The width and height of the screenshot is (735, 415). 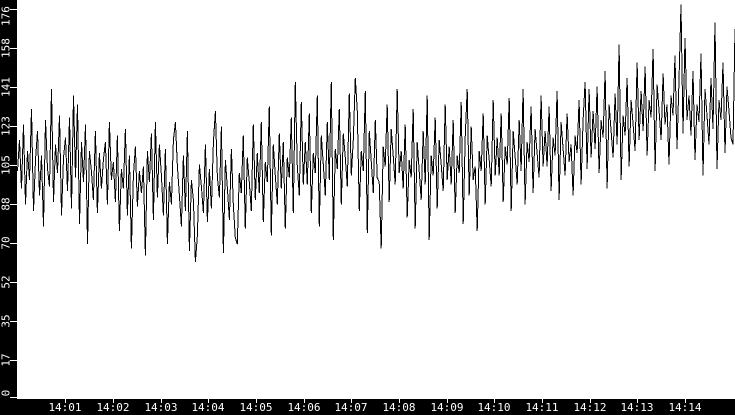 What do you see at coordinates (399, 407) in the screenshot?
I see `x-axis-tick-label: 14:08` at bounding box center [399, 407].